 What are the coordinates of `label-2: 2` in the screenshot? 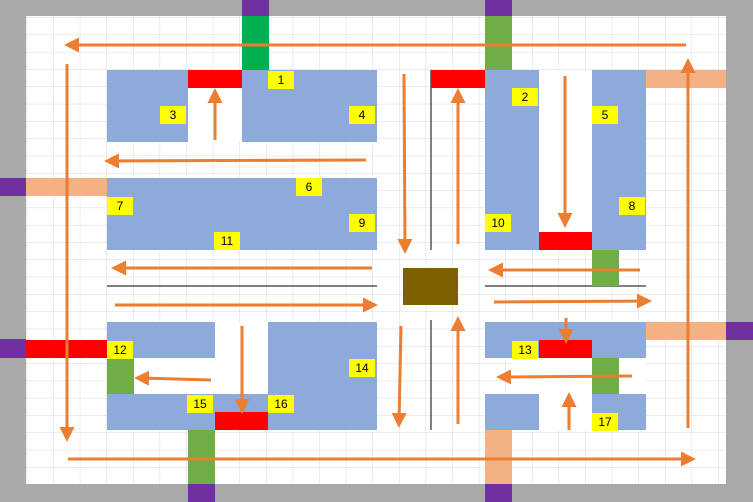 It's located at (525, 97).